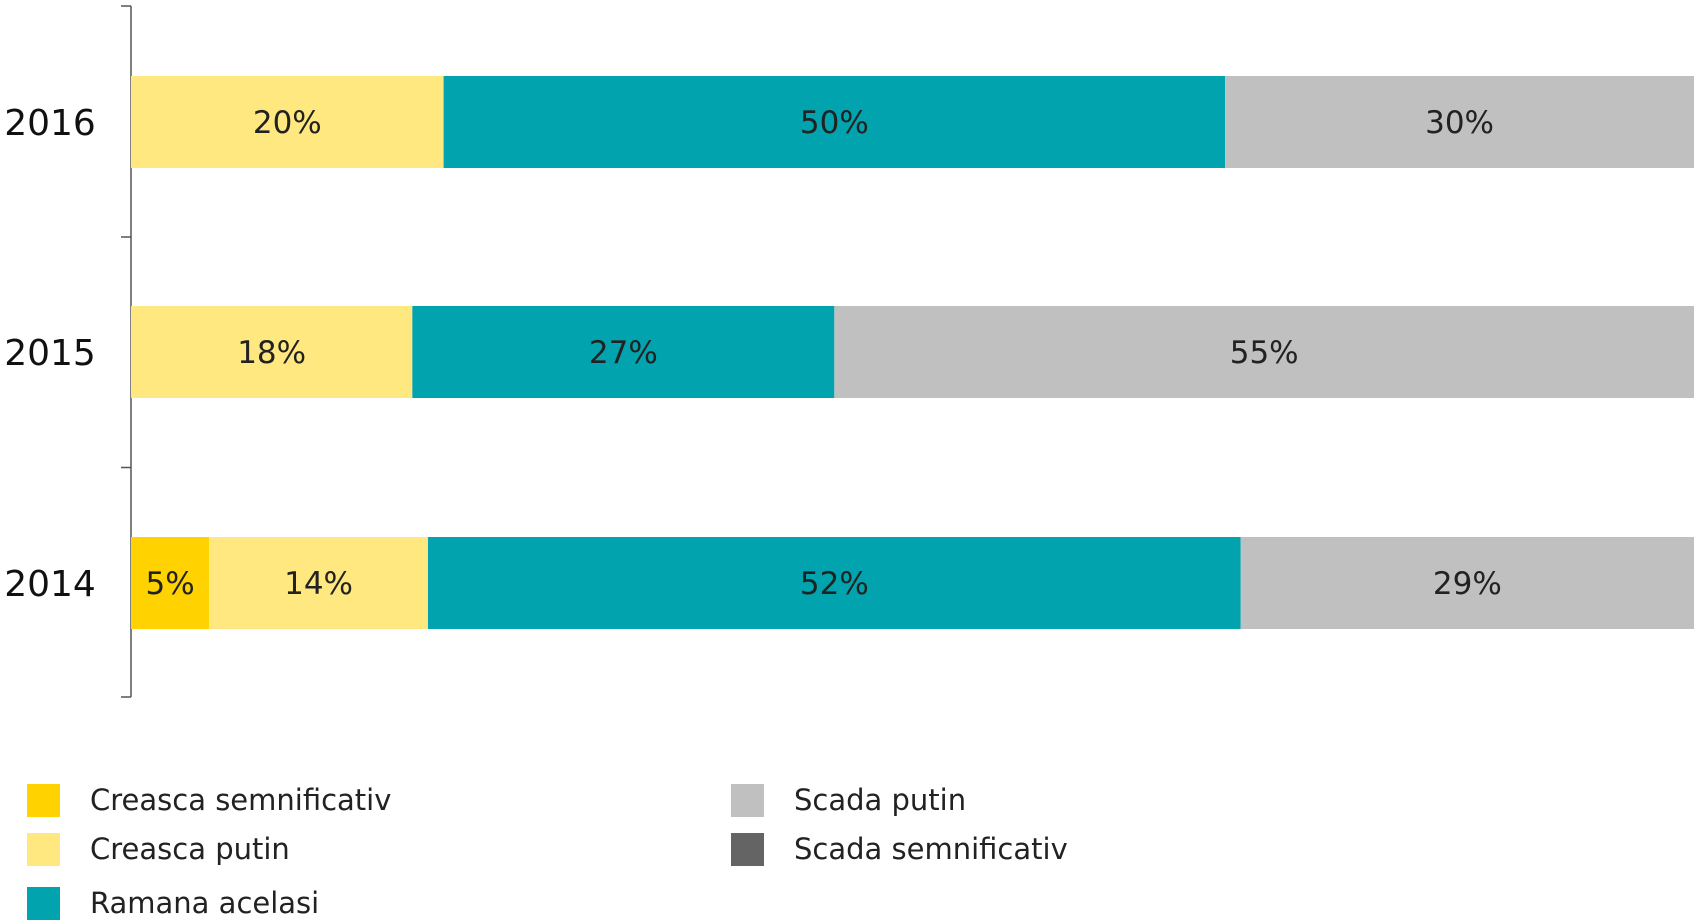  Describe the element at coordinates (747, 800) in the screenshot. I see `legend-swatch-scada-putin` at that location.